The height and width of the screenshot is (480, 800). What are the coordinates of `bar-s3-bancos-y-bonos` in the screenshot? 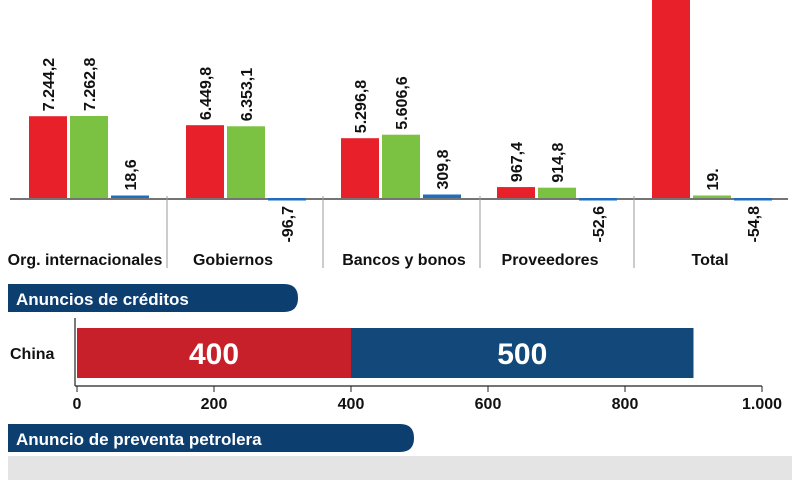 It's located at (442, 196).